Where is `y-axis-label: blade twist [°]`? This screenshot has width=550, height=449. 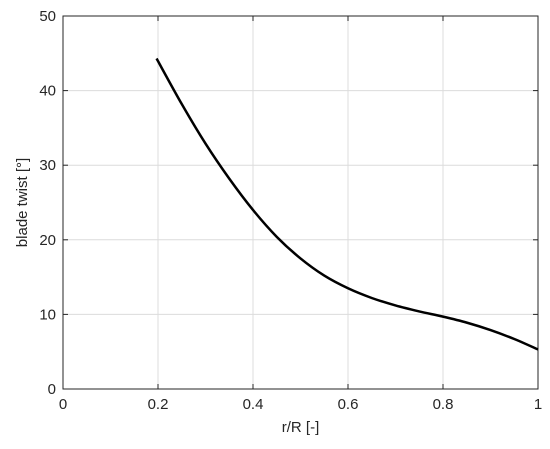
y-axis-label: blade twist [°] is located at coordinates (22, 202).